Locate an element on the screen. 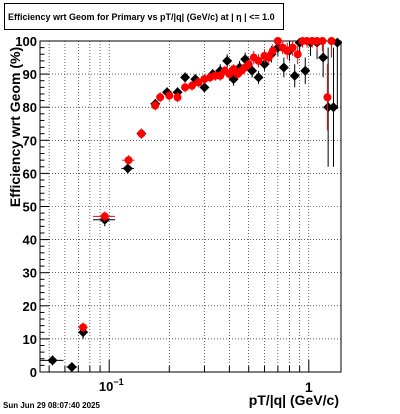  x-axis-title: pT/|q| (GeV/c) is located at coordinates (294, 400).